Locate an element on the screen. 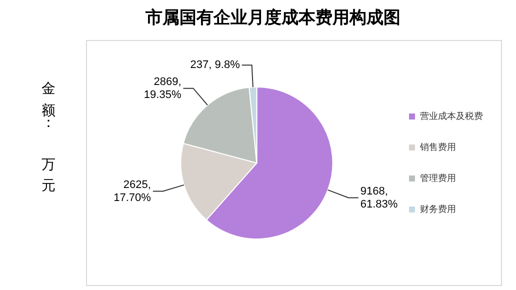 The height and width of the screenshot is (290, 516). legend-label: 财务费用 is located at coordinates (438, 209).